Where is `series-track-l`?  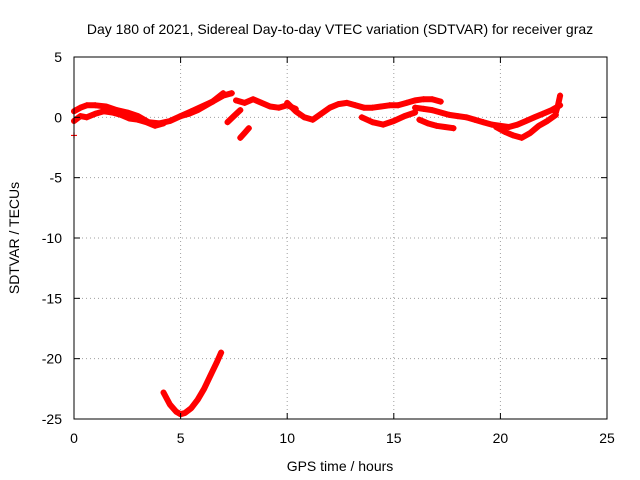
series-track-l is located at coordinates (558, 104).